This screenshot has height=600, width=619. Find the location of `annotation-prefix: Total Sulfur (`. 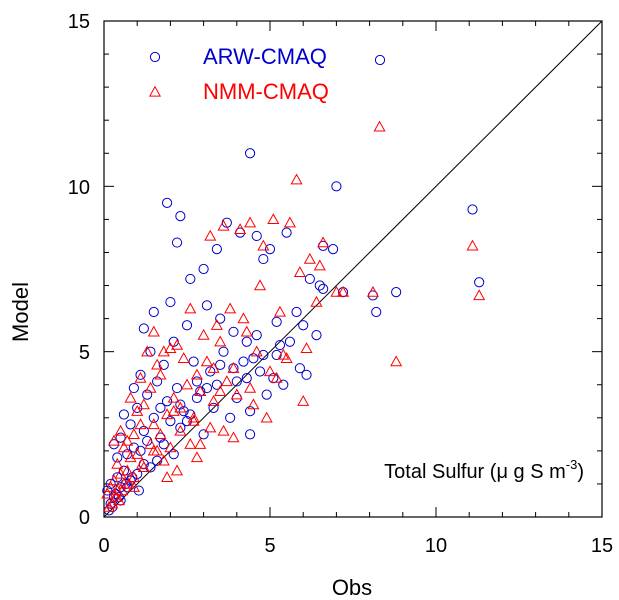

annotation-prefix: Total Sulfur ( is located at coordinates (440, 472).